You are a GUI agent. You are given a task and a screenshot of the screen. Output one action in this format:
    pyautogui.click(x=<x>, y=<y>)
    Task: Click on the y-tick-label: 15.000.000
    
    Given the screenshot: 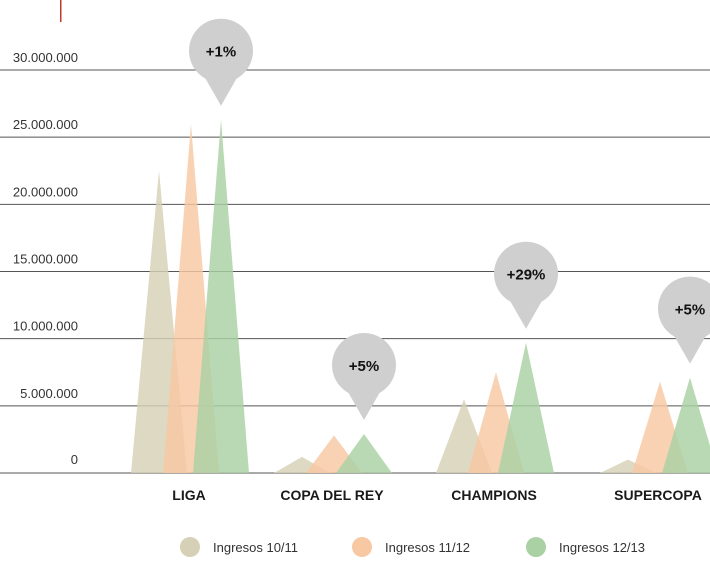 What is the action you would take?
    pyautogui.click(x=45, y=259)
    